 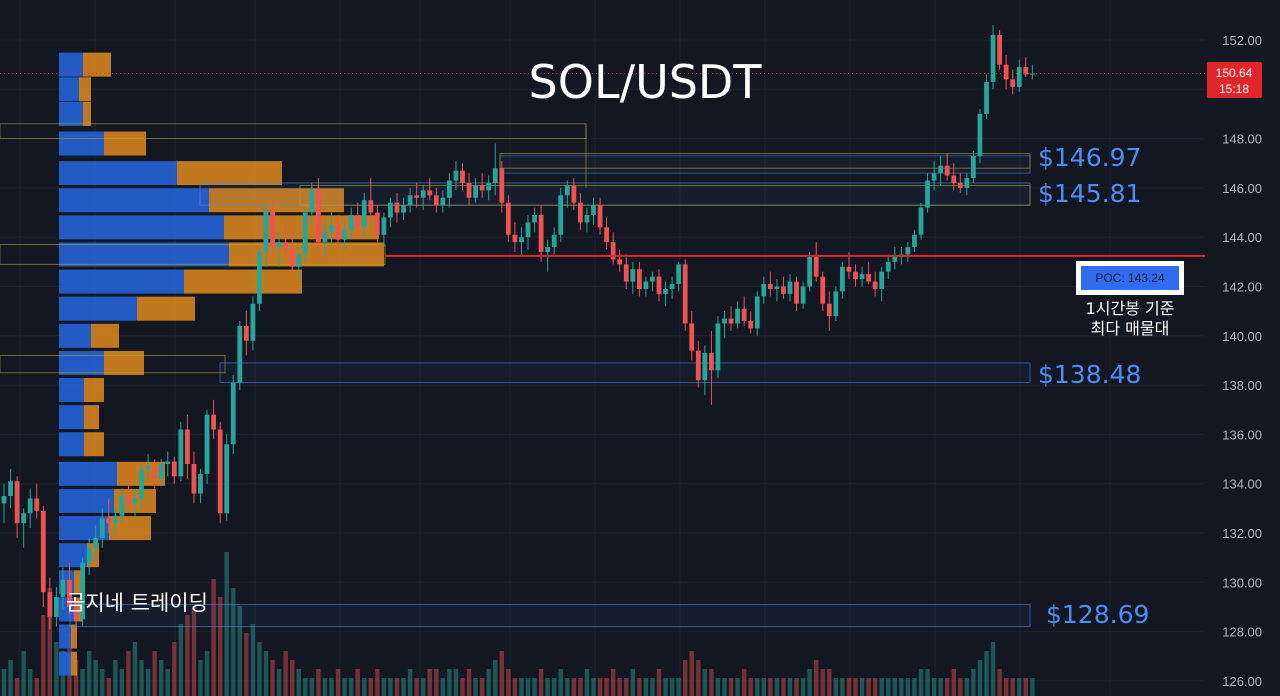 What do you see at coordinates (1097, 614) in the screenshot?
I see `zone-label-128-69: $128.69` at bounding box center [1097, 614].